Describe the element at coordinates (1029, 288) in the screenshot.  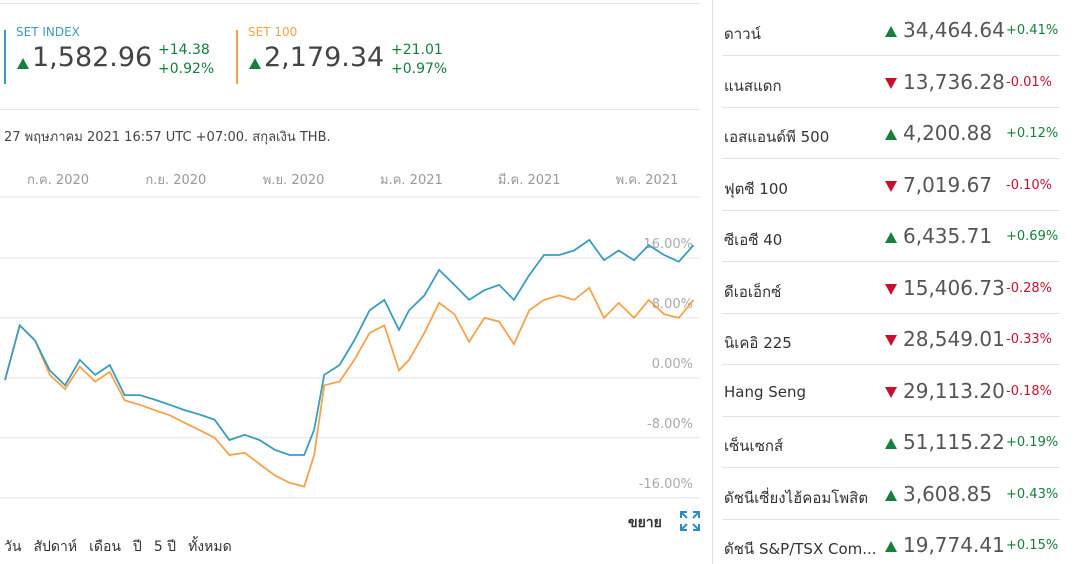
I see `market-change: -0.28%` at that location.